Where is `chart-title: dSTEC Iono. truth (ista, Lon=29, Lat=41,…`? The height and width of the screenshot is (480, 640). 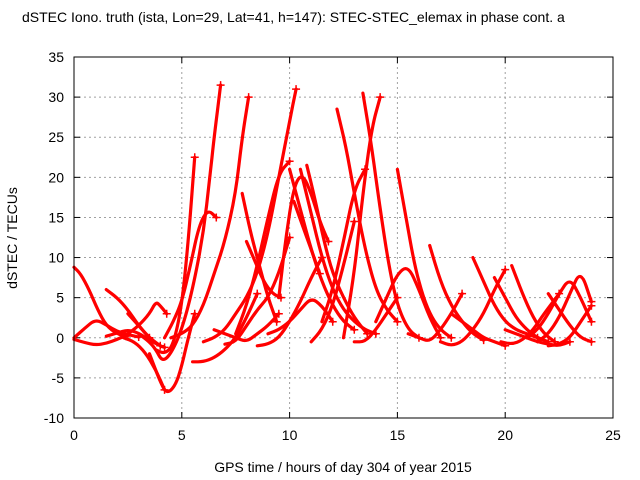 chart-title: dSTEC Iono. truth (ista, Lon=29, Lat=41,… is located at coordinates (293, 17).